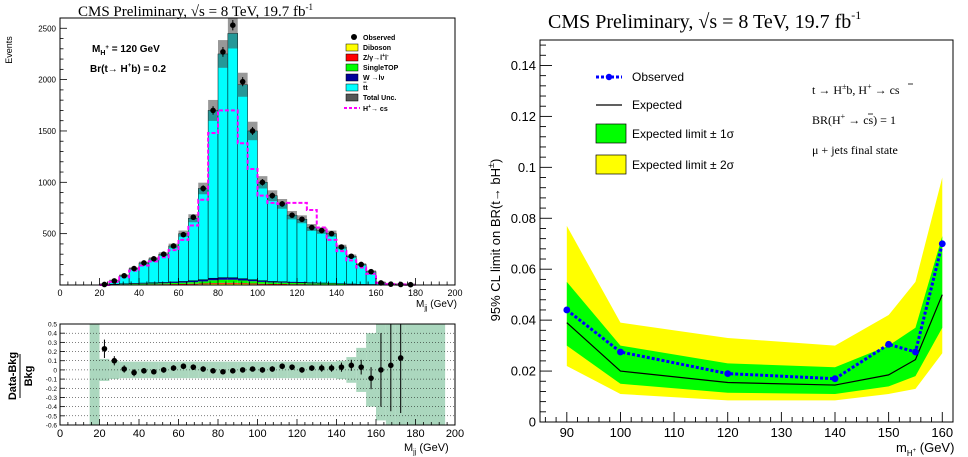  I want to click on legend-band2: Expected limit ± 2σ, so click(665, 164).